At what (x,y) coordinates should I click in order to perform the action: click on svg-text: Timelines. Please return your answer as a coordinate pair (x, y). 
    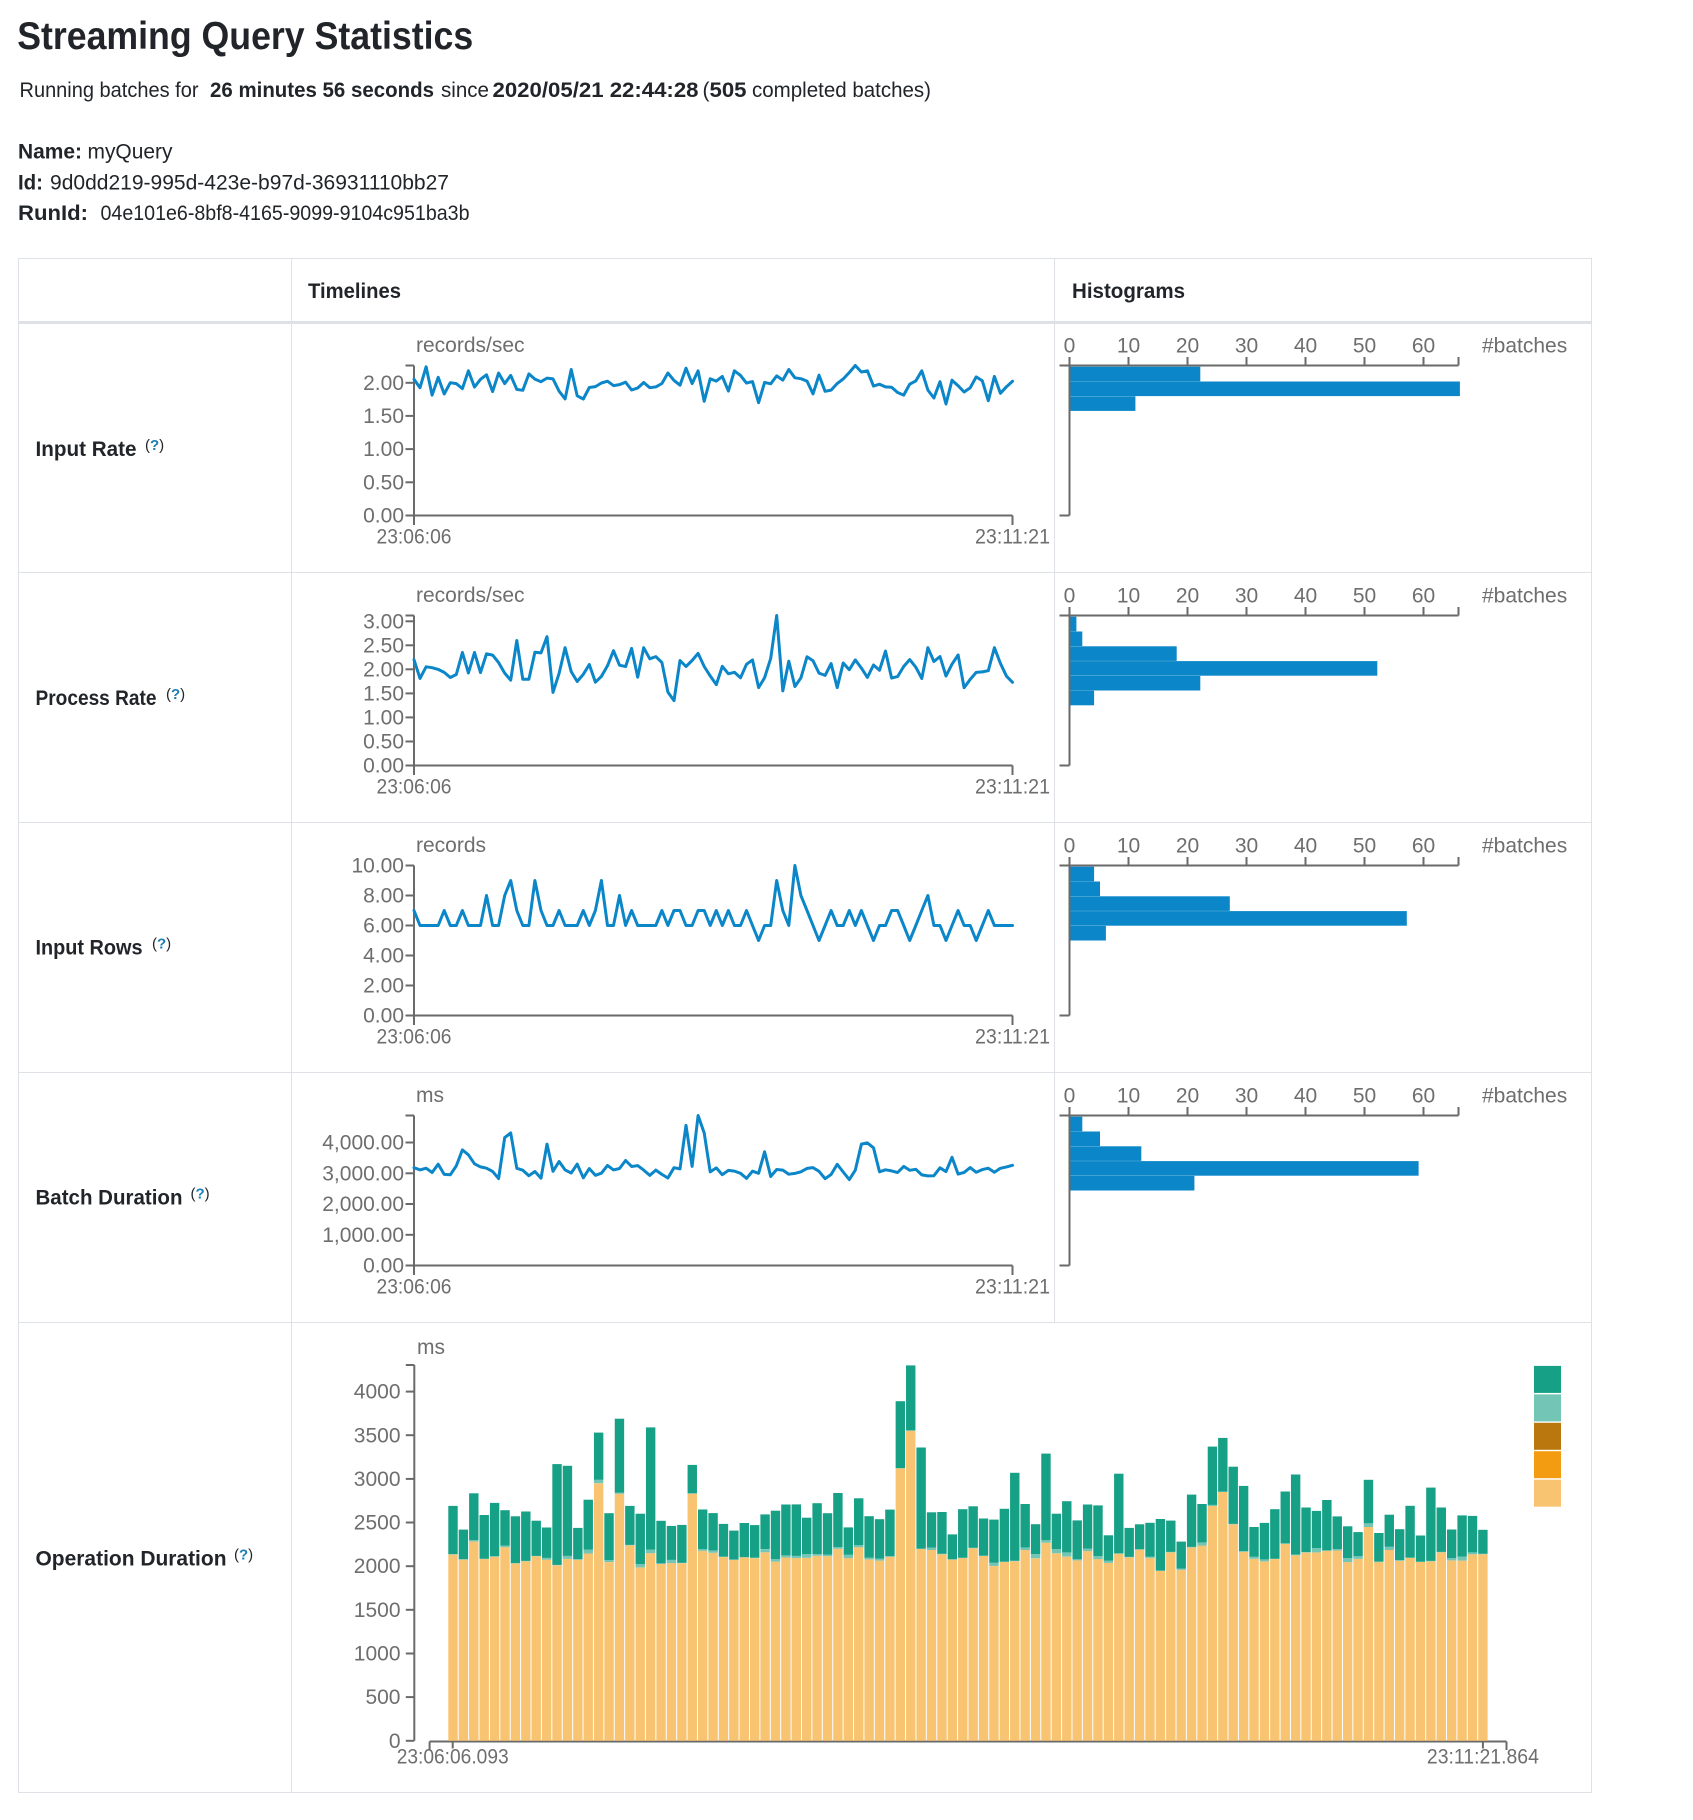
    Looking at the image, I should click on (354, 291).